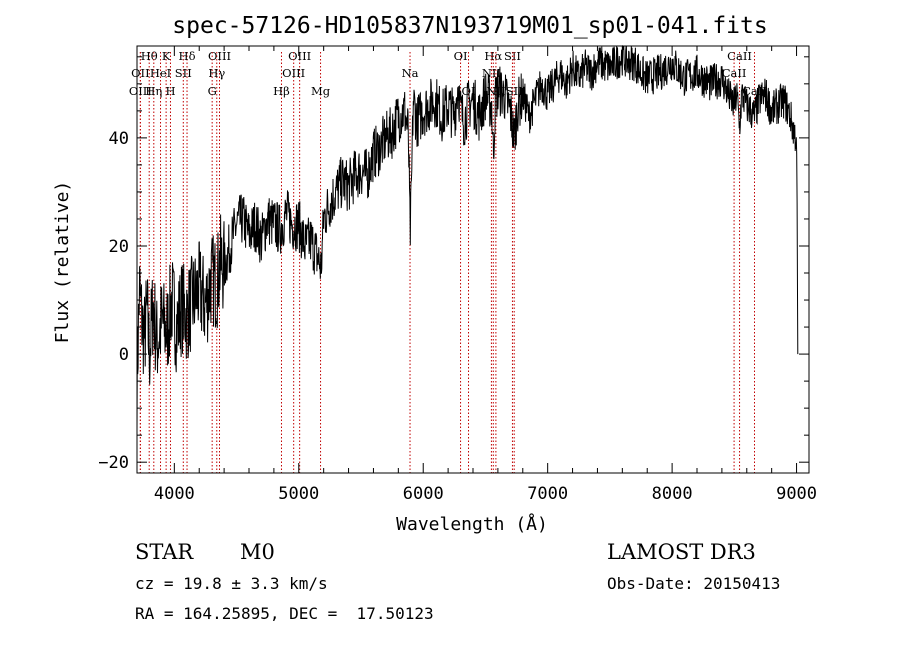  I want to click on spectral-line-label: Mg, so click(321, 91).